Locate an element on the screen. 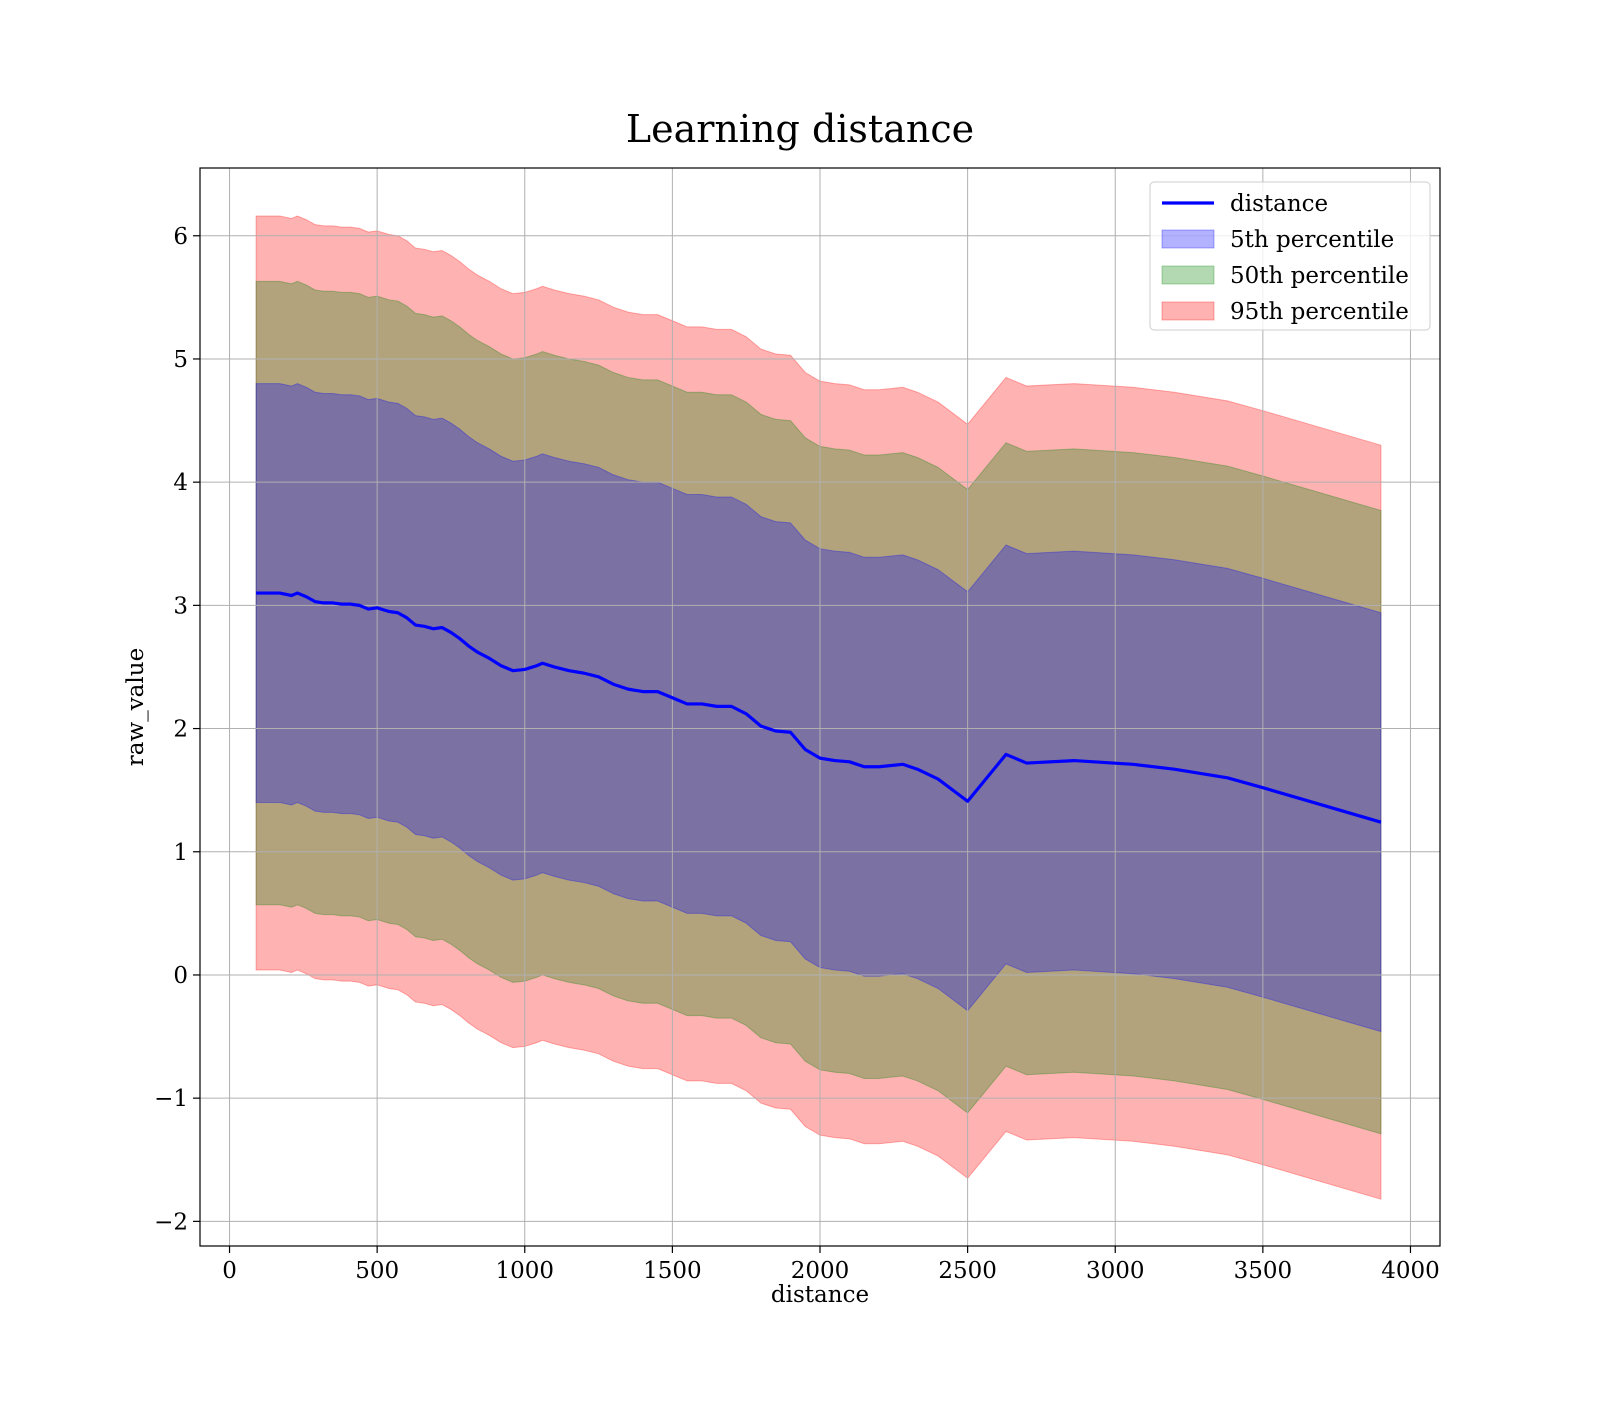 The width and height of the screenshot is (1600, 1404). legend-box is located at coordinates (1290, 256).